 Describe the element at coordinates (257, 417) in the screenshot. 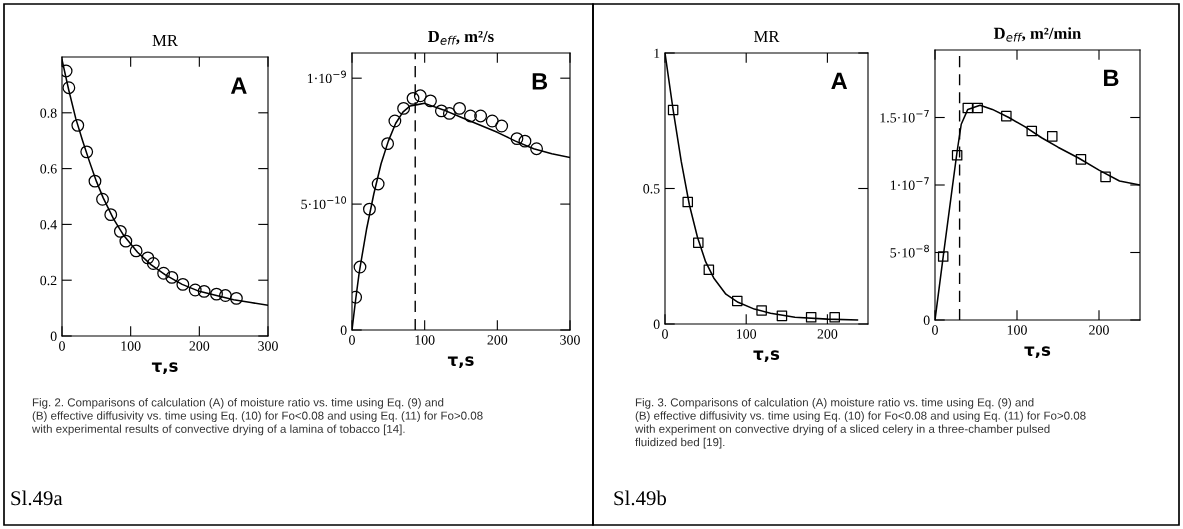

I see `caption: Fig. 2. Comparisons of calculation (A) of moisture ratio vs. time using Eq. (9) and (B) effective diffusivity vs. time using Eq. (10) for Fo<0.08 and using Eq. (11) for Fo>0.08 with experimental results of convective drying of a lamina of tobacco [14].` at that location.